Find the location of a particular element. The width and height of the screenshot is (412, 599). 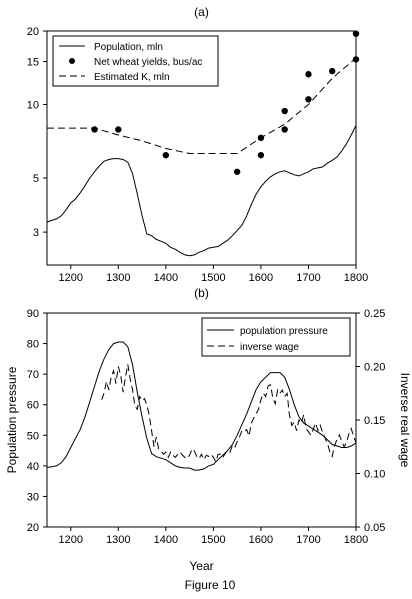

x-tick-label-a: 1700 is located at coordinates (308, 278).